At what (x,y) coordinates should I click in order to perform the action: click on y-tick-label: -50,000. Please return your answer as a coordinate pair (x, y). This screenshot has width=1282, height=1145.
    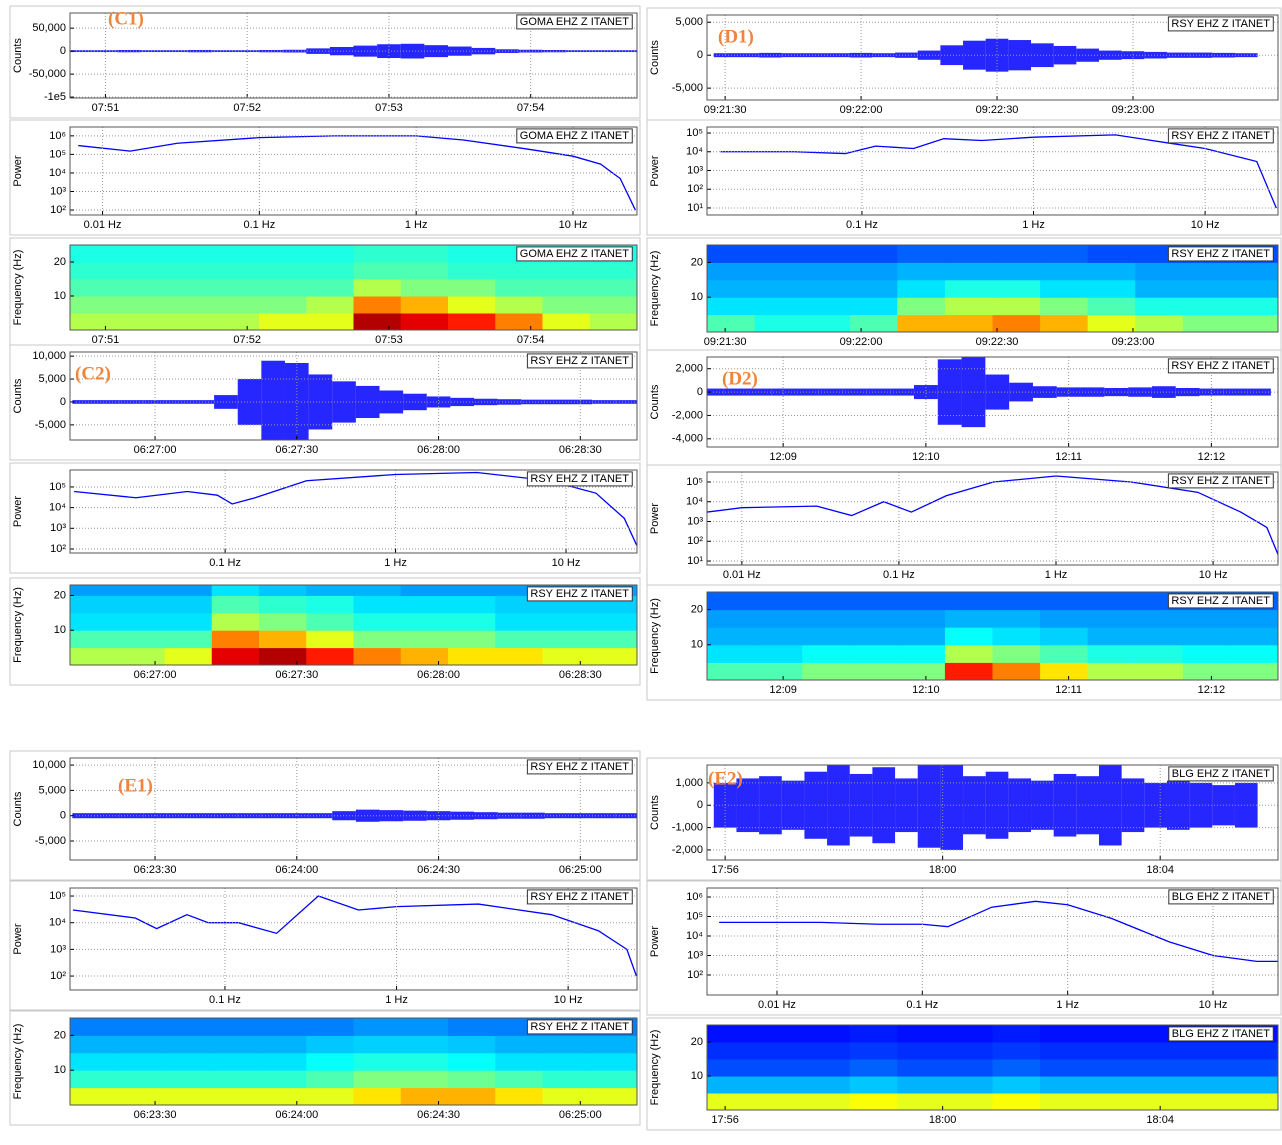
    Looking at the image, I should click on (47, 74).